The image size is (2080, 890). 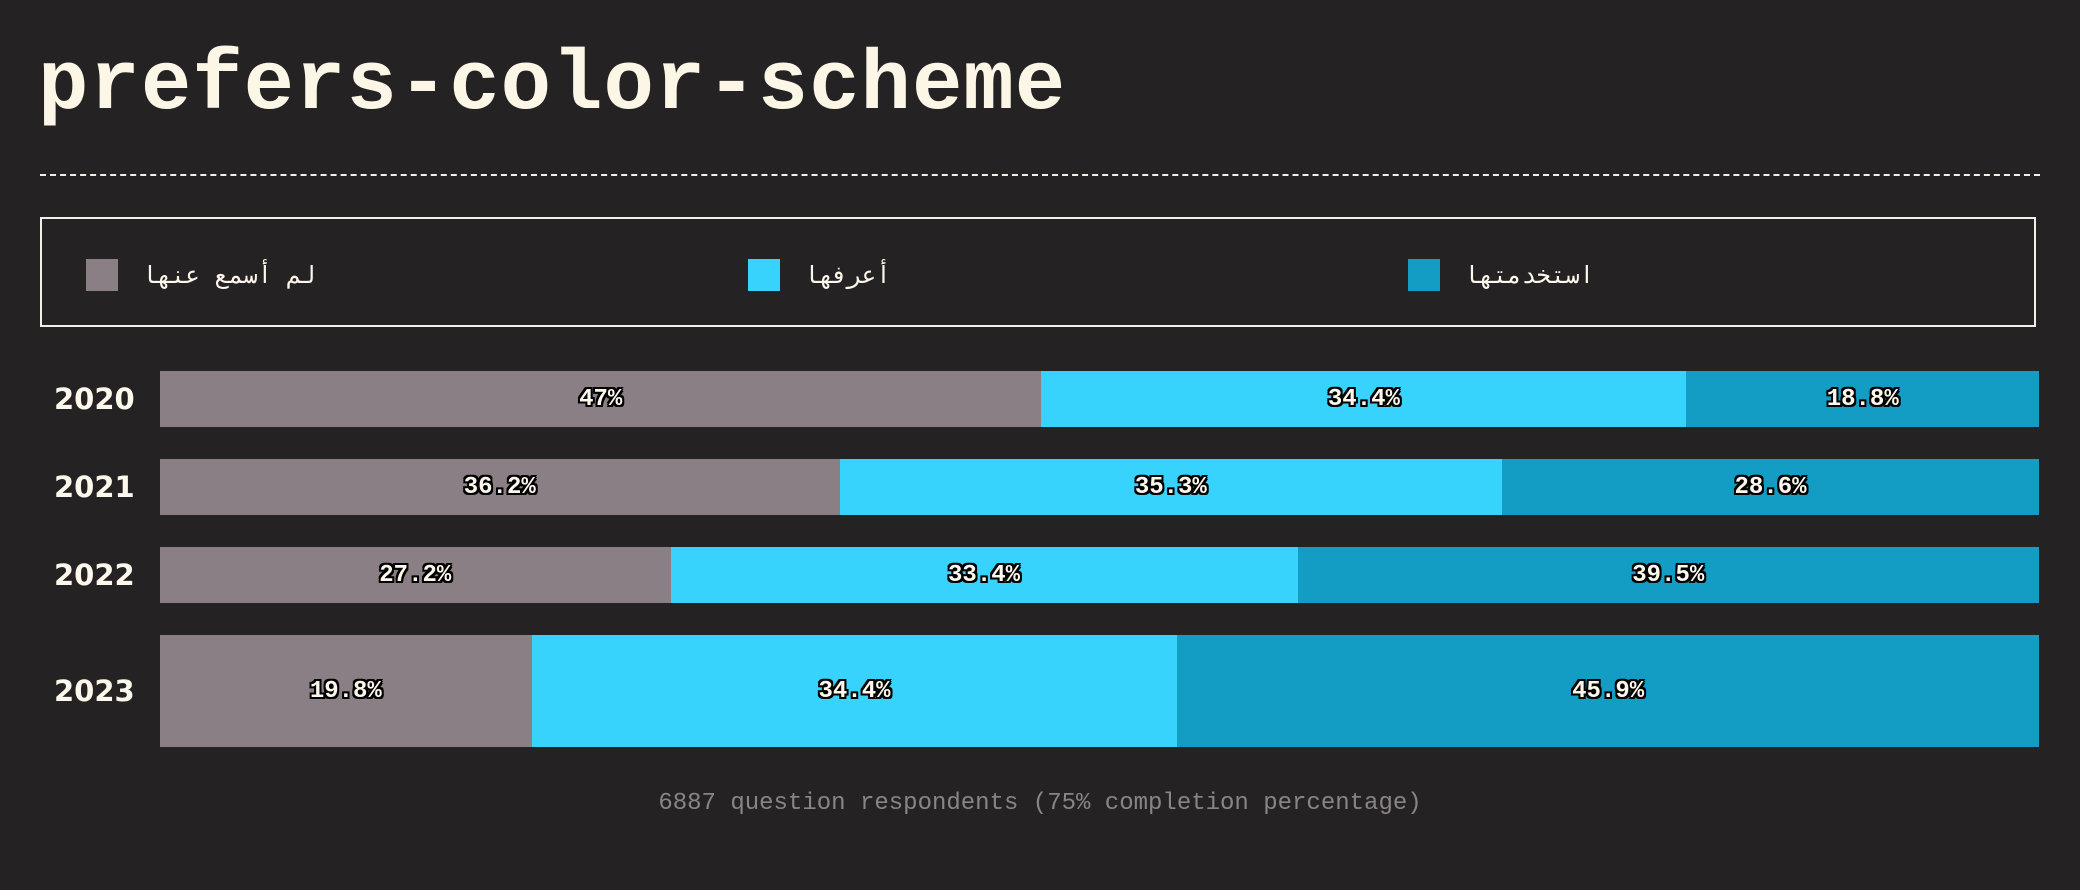 I want to click on bar-segment-2020-1: 47%, so click(x=601, y=399).